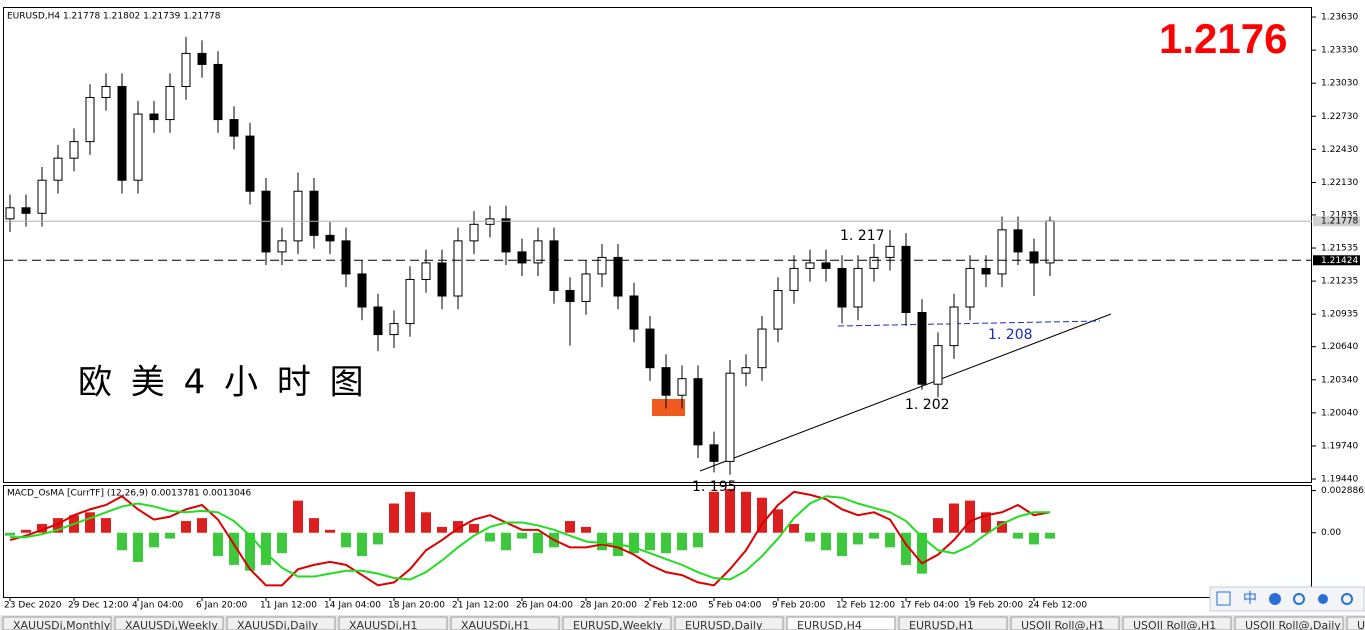 This screenshot has height=630, width=1365. Describe the element at coordinates (1287, 599) in the screenshot. I see `ime-toolbar` at that location.